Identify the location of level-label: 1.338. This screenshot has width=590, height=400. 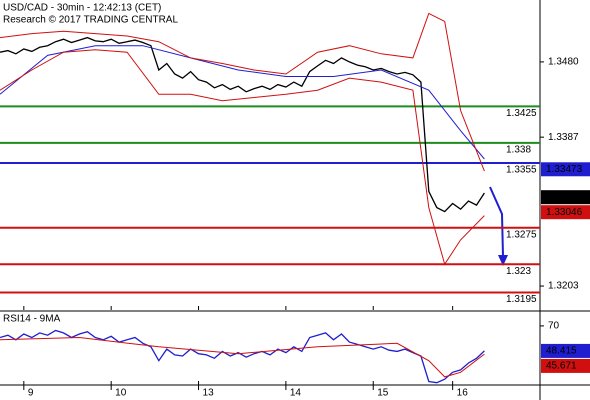
(518, 149).